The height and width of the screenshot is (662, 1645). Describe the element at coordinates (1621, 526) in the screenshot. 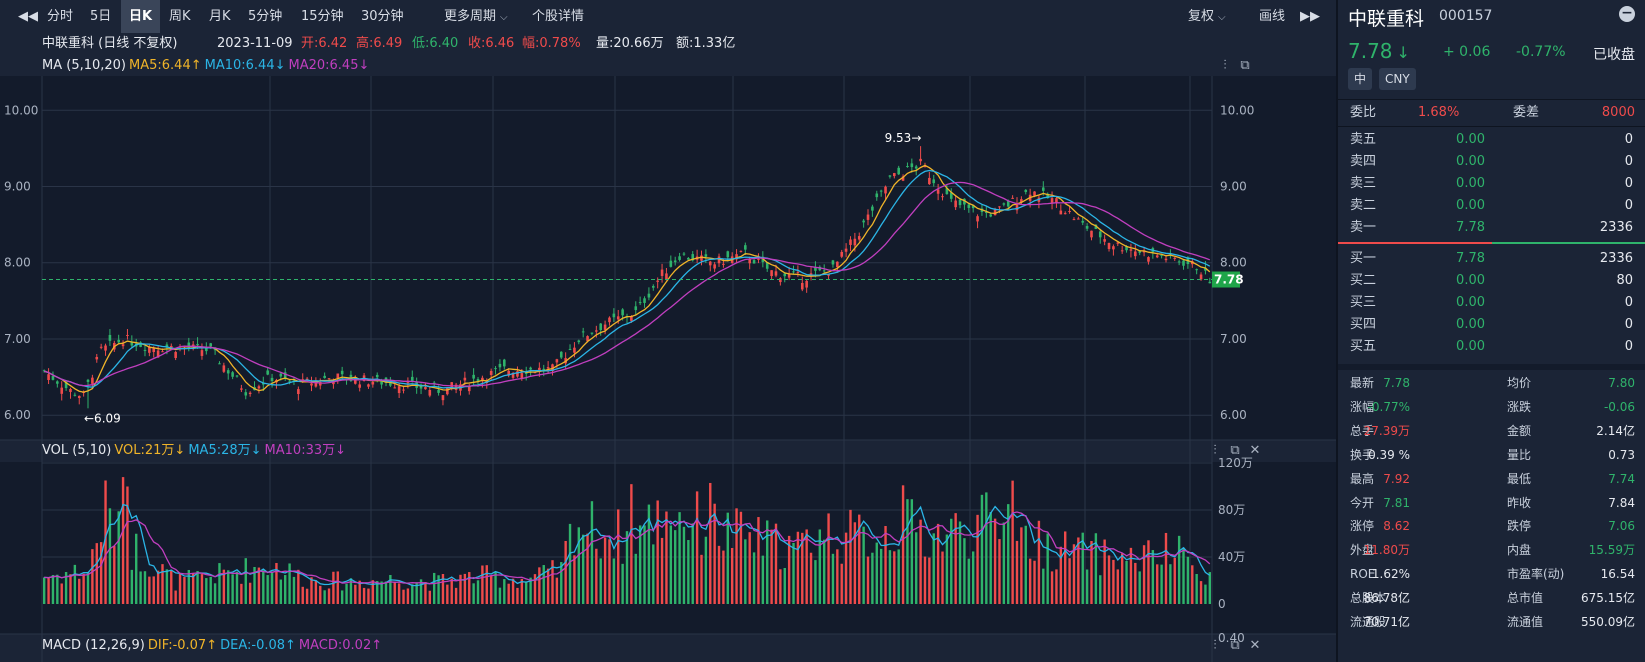

I see `stat-value: 7.06` at that location.